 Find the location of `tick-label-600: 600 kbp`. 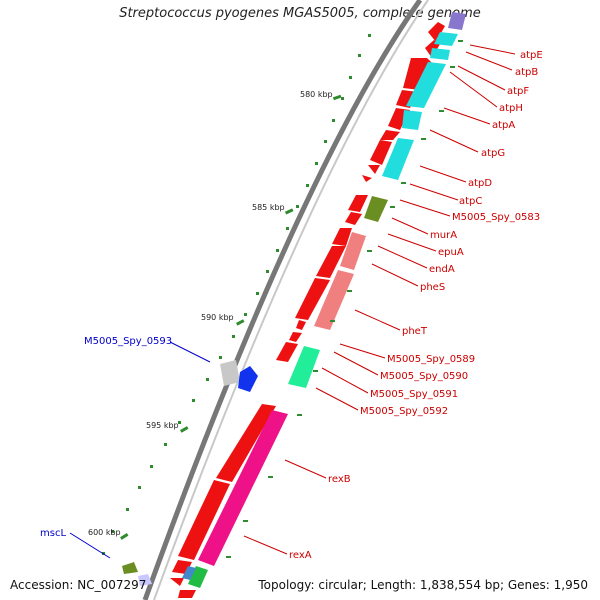

tick-label-600: 600 kbp is located at coordinates (104, 532).